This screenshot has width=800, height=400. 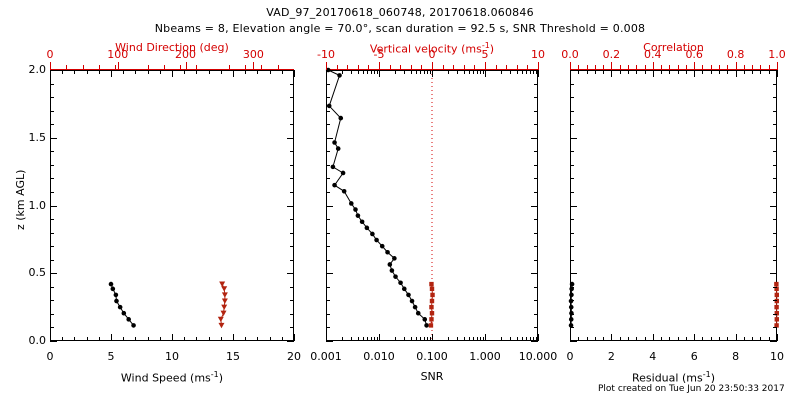 What do you see at coordinates (673, 47) in the screenshot?
I see `panel-residual-top-axis-title: Correlation` at bounding box center [673, 47].